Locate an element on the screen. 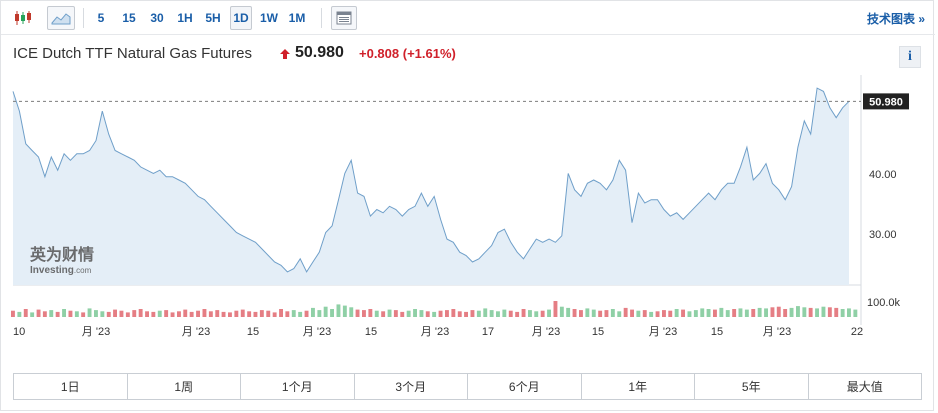 This screenshot has height=413, width=938. range-1-day: 1日 is located at coordinates (71, 386).